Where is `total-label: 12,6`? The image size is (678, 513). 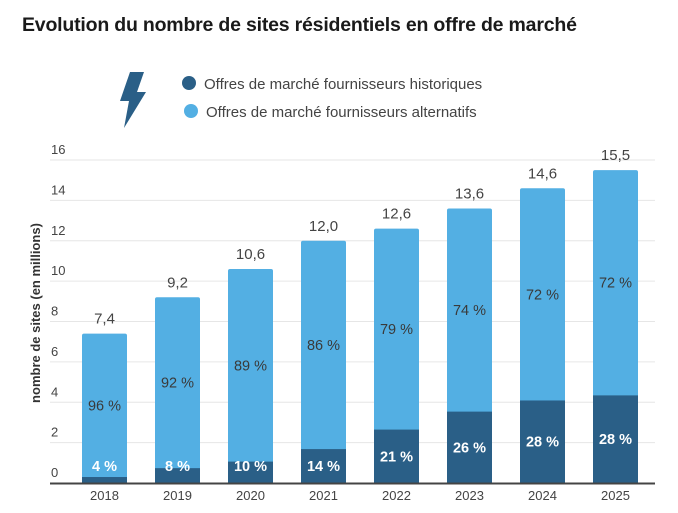 total-label: 12,6 is located at coordinates (396, 214).